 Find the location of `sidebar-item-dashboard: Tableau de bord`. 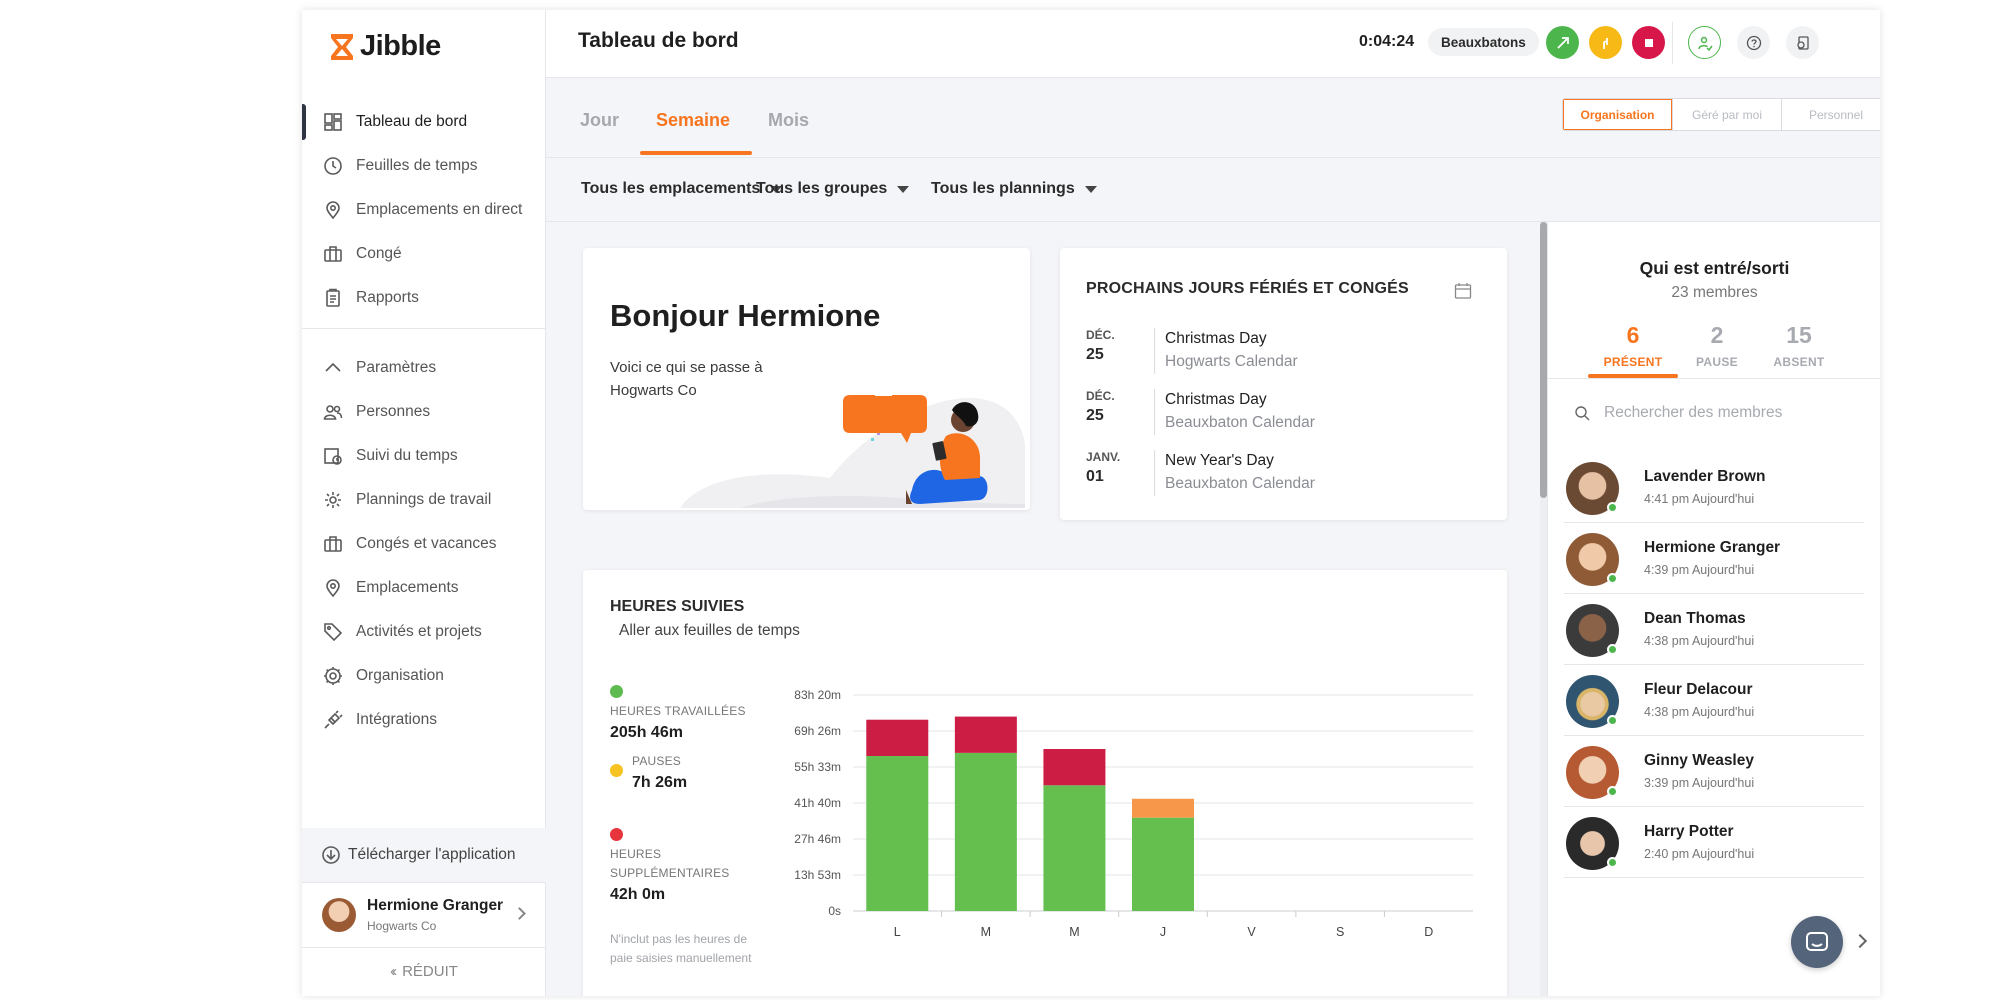

sidebar-item-dashboard: Tableau de bord is located at coordinates (424, 122).